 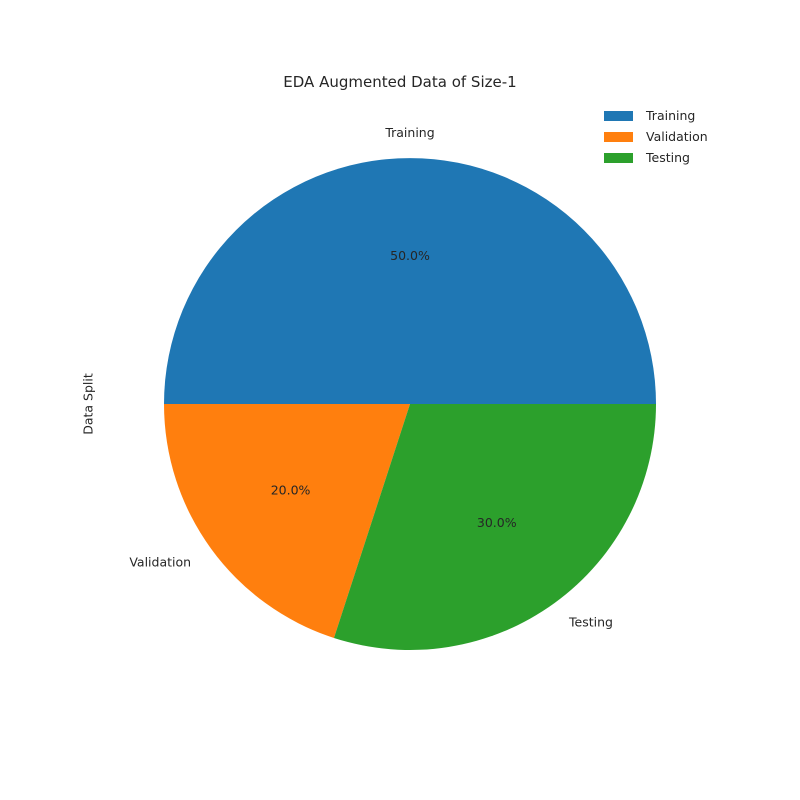 I want to click on slice-pct-testing: 30.0%, so click(x=497, y=522).